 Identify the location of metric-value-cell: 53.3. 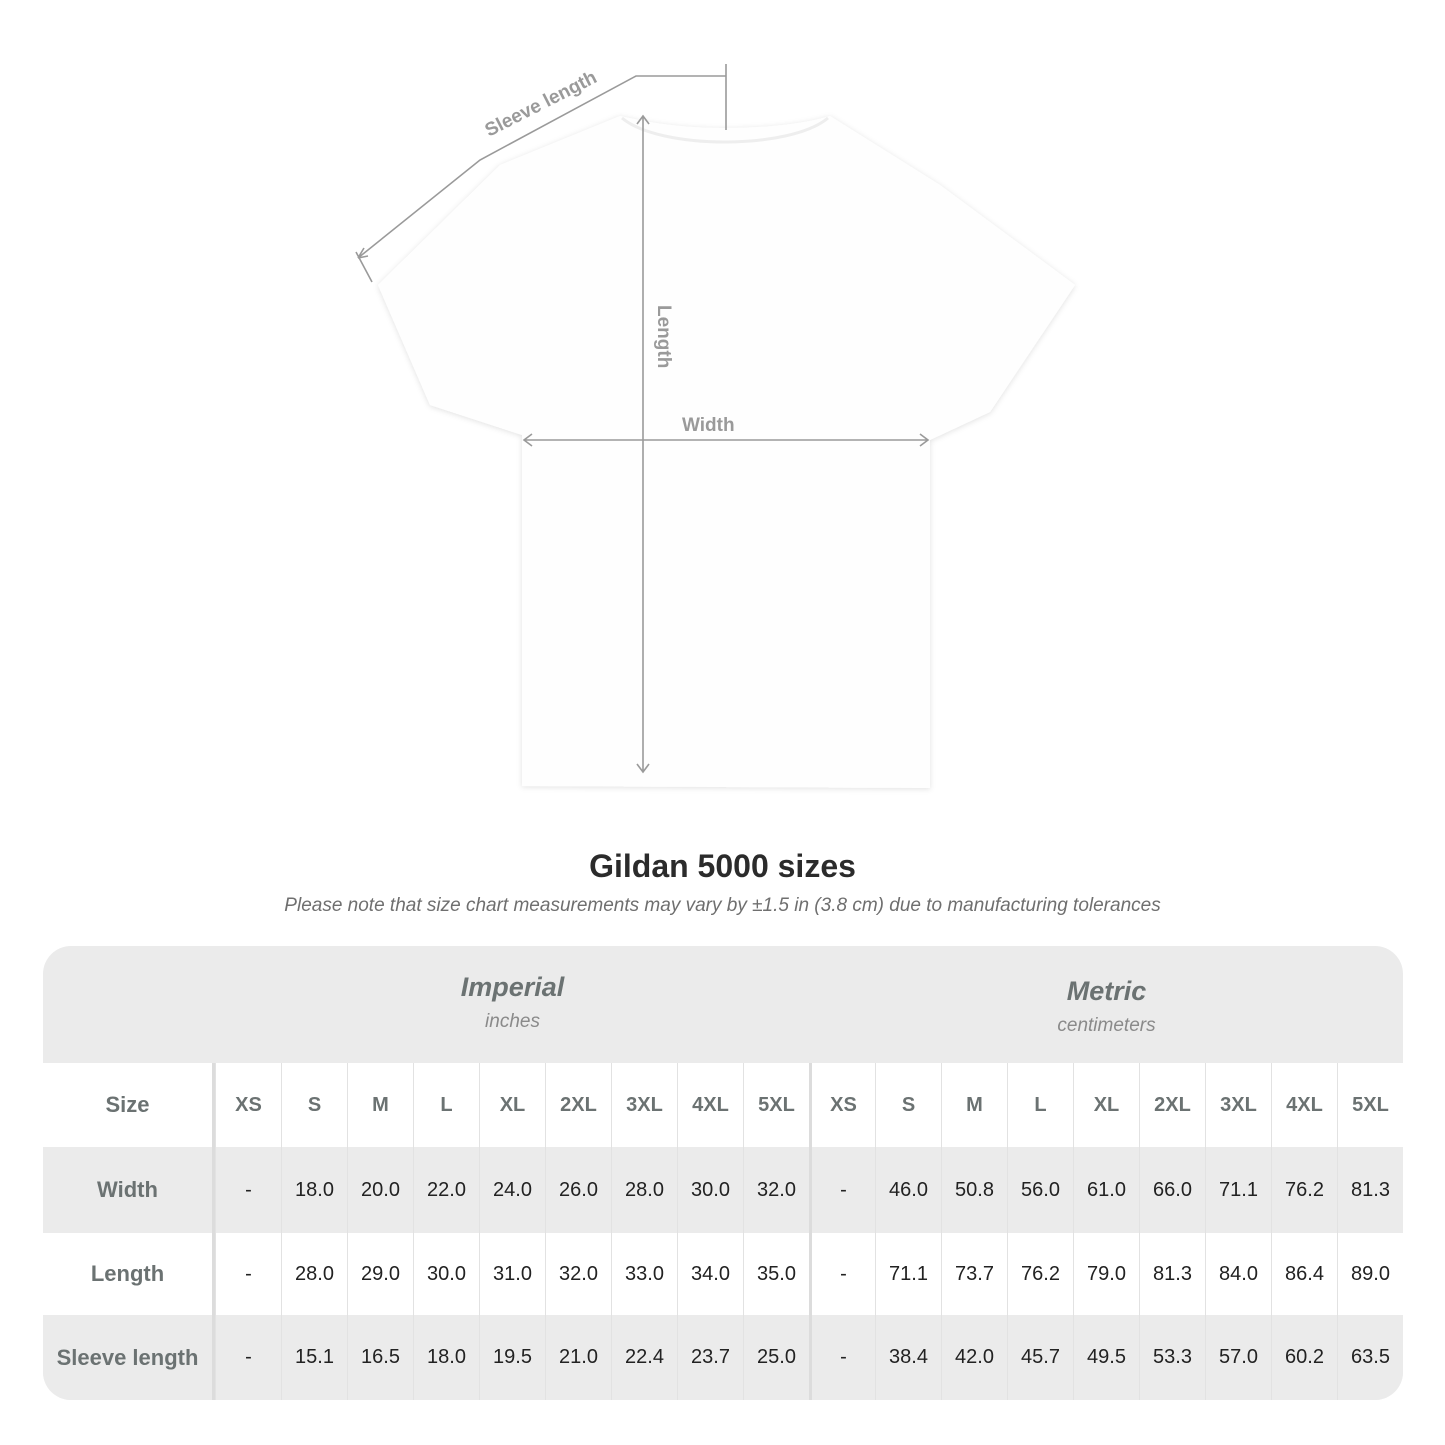
(1172, 1357).